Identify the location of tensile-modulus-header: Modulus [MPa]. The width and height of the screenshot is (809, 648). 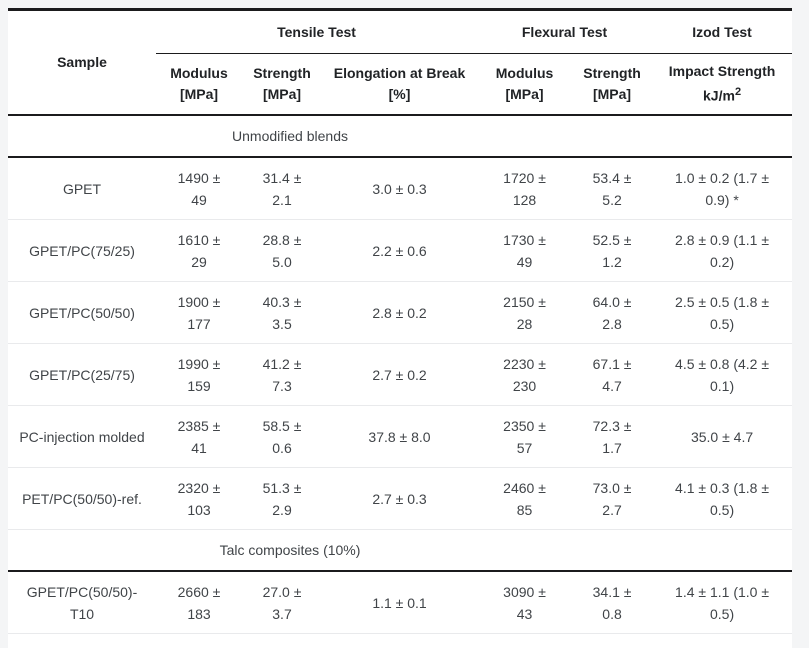
(199, 84).